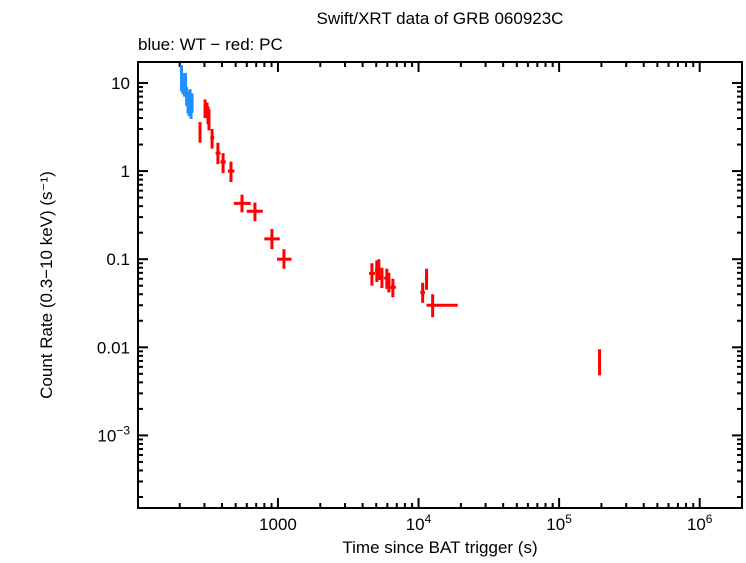 The image size is (746, 563). What do you see at coordinates (120, 83) in the screenshot?
I see `y-tick-label: 10` at bounding box center [120, 83].